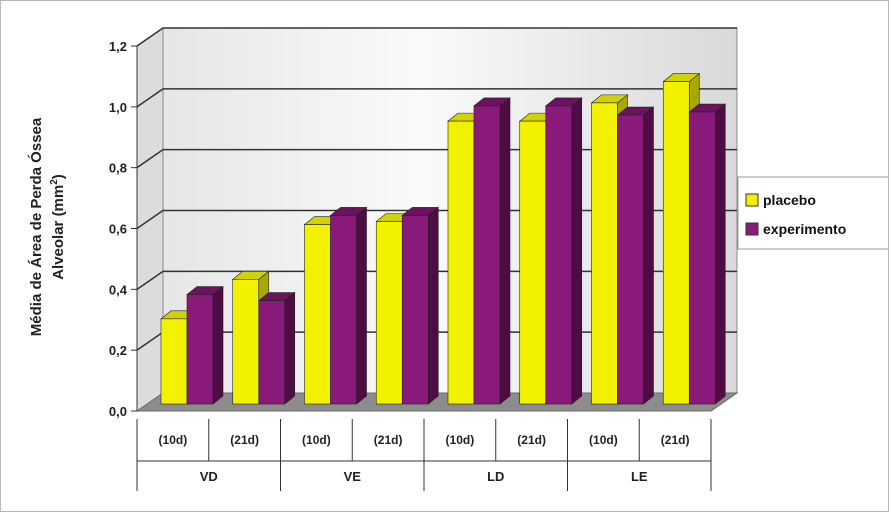 This screenshot has width=889, height=512. I want to click on y-axis-label-close: ), so click(58, 176).